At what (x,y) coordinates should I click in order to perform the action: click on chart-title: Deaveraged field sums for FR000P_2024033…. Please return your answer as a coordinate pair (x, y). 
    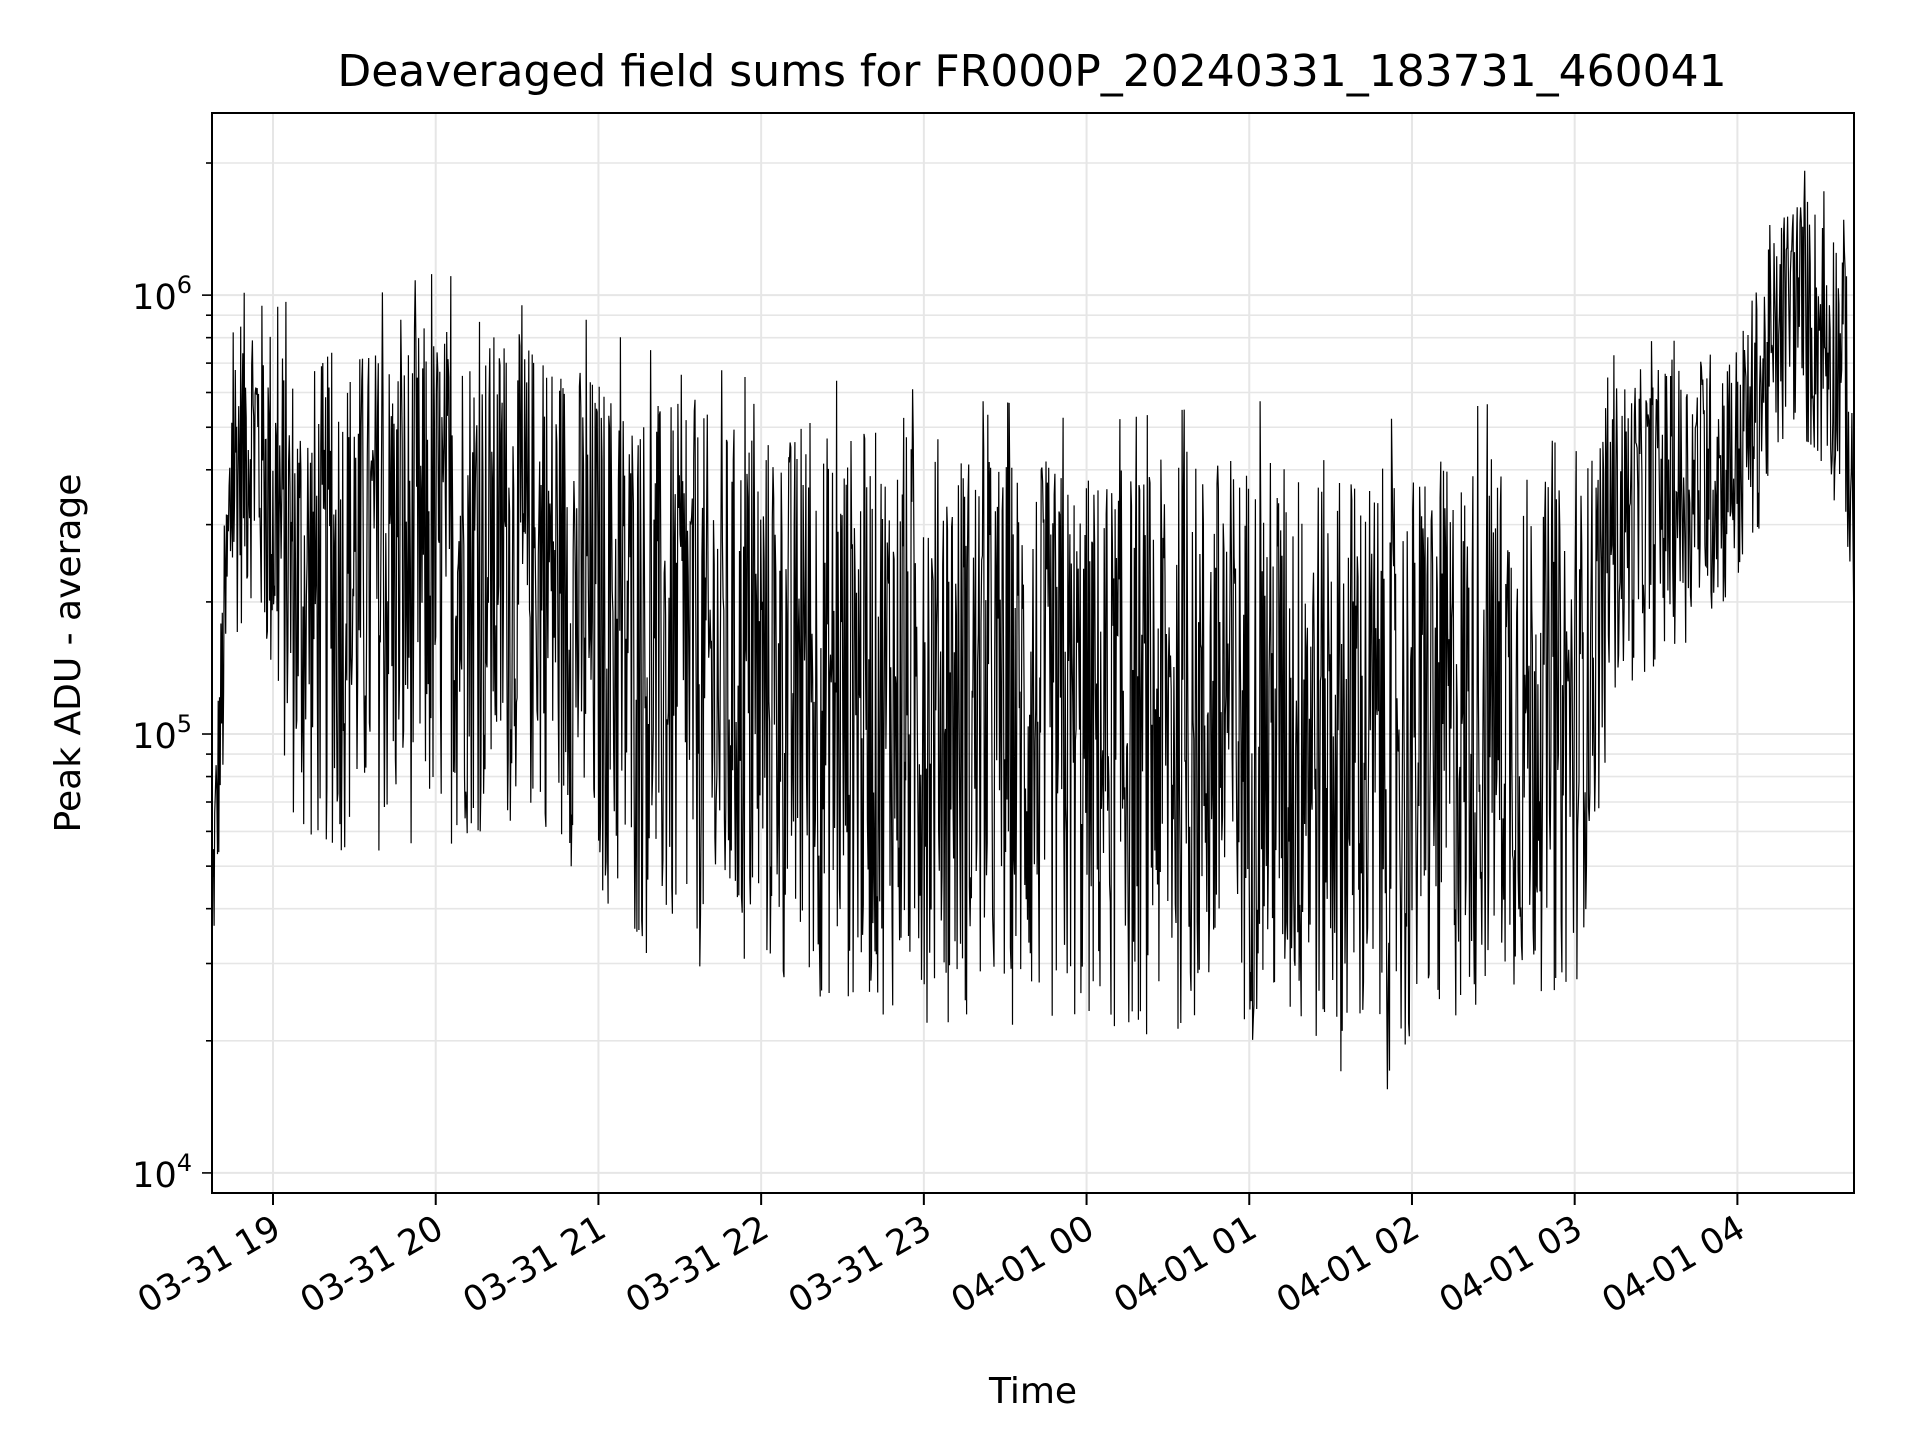
    Looking at the image, I should click on (1031, 71).